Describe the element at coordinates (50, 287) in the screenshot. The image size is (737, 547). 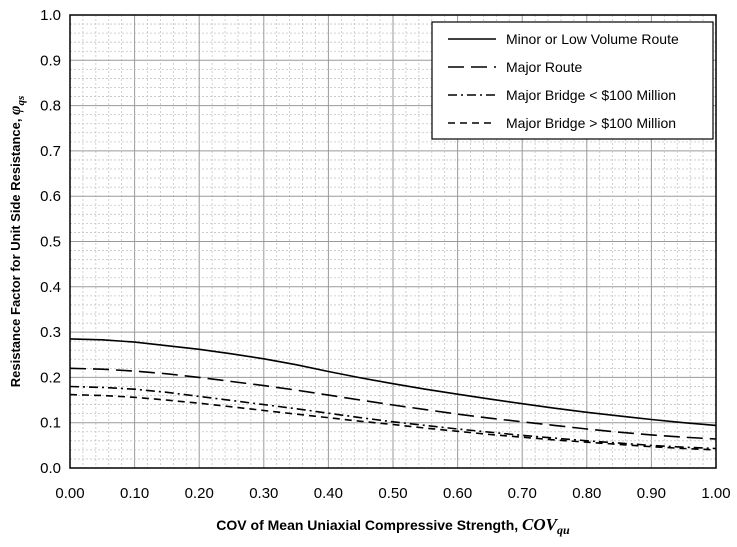
I see `y-tick-label: 0.4` at that location.